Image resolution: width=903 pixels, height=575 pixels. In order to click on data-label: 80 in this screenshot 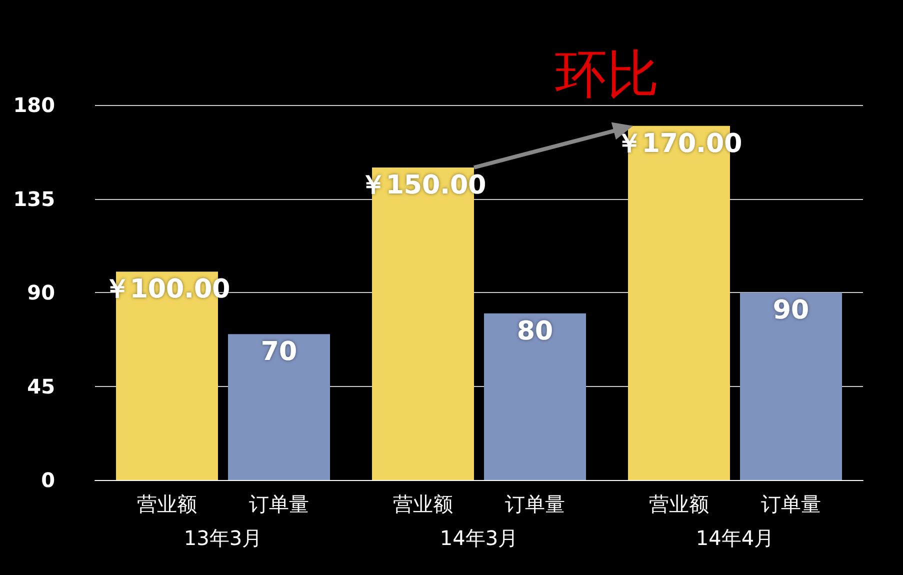, I will do `click(535, 331)`.